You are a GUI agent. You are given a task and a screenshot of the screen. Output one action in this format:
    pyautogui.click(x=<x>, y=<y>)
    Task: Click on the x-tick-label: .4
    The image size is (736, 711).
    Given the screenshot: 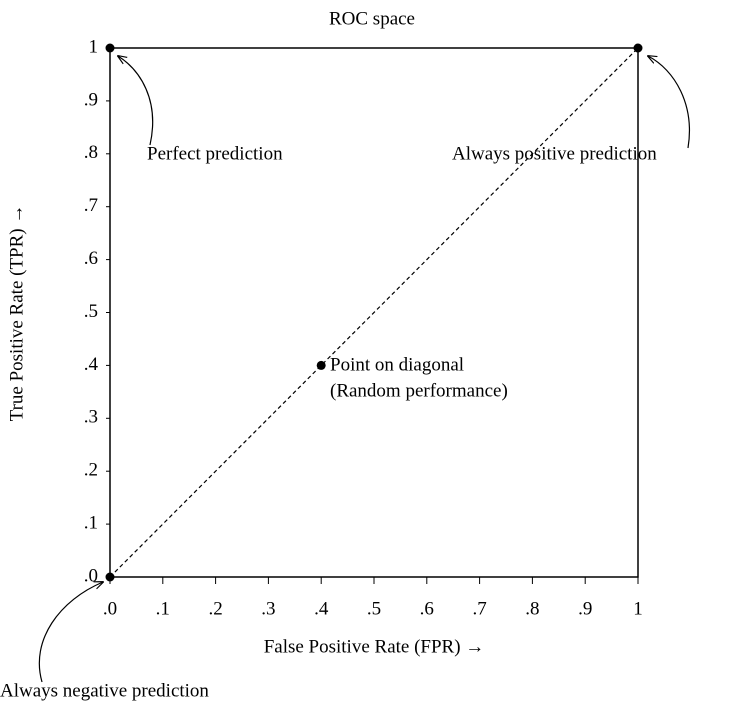 What is the action you would take?
    pyautogui.click(x=321, y=608)
    